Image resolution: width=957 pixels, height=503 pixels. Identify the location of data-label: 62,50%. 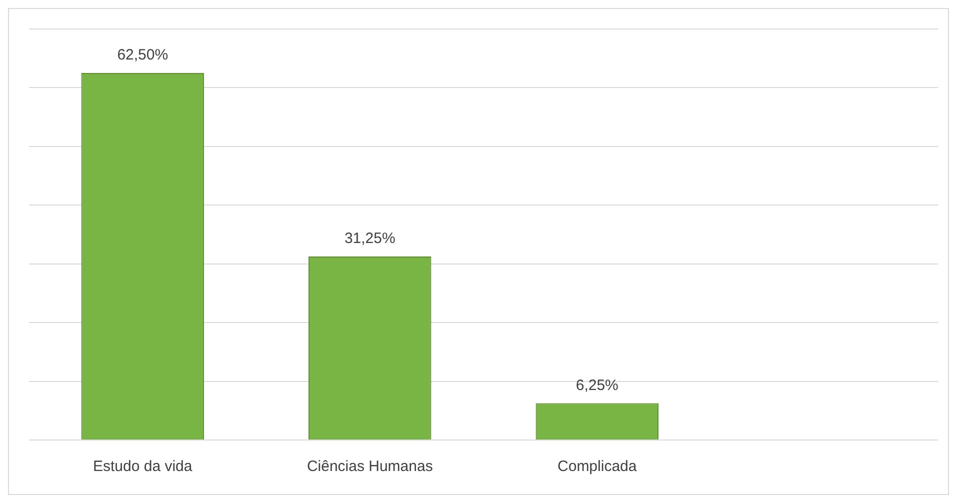
(142, 55).